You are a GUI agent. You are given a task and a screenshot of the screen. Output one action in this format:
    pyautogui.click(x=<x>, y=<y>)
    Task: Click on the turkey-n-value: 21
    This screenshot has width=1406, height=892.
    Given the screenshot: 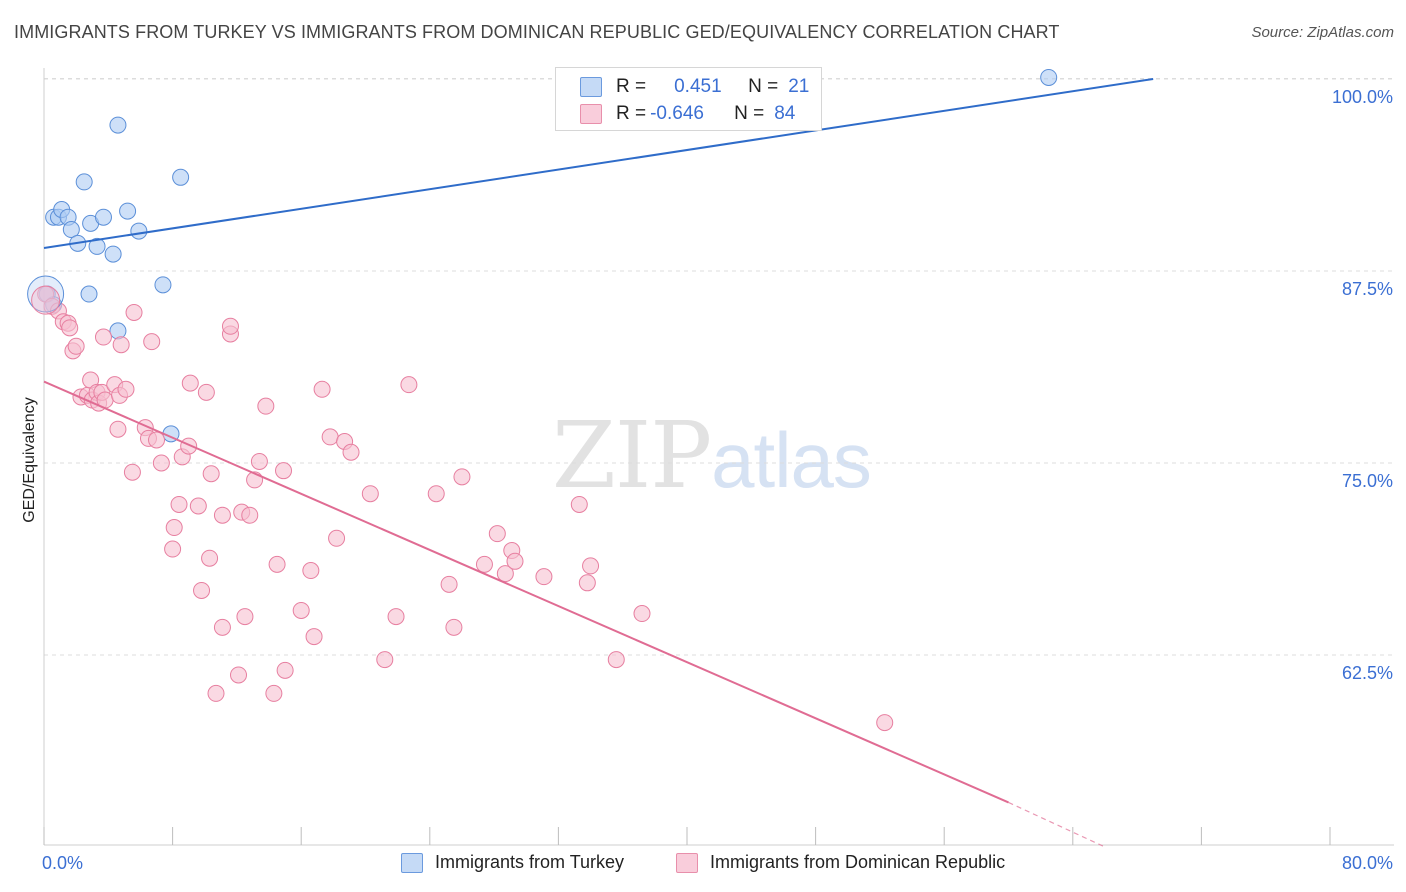 What is the action you would take?
    pyautogui.click(x=799, y=86)
    